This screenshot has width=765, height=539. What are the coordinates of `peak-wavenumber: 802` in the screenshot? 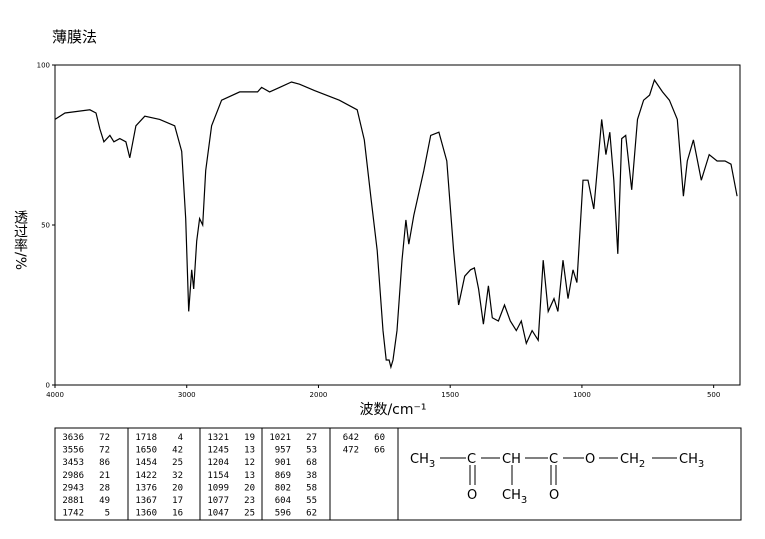 It's located at (283, 488).